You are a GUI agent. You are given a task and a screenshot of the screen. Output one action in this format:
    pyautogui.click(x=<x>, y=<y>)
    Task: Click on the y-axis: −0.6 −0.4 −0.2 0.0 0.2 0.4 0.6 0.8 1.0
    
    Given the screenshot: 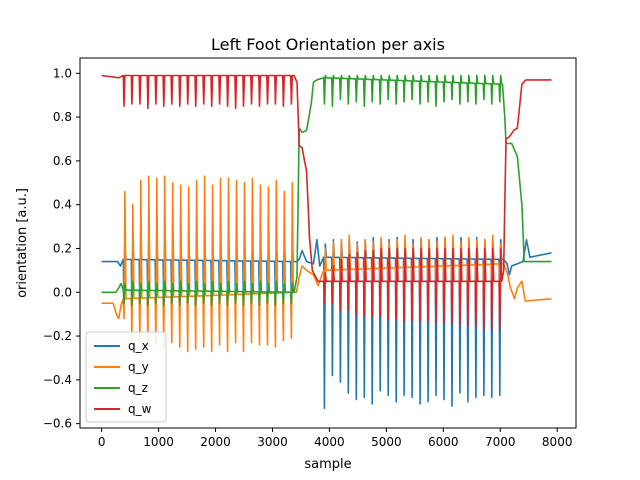 What is the action you would take?
    pyautogui.click(x=61, y=248)
    